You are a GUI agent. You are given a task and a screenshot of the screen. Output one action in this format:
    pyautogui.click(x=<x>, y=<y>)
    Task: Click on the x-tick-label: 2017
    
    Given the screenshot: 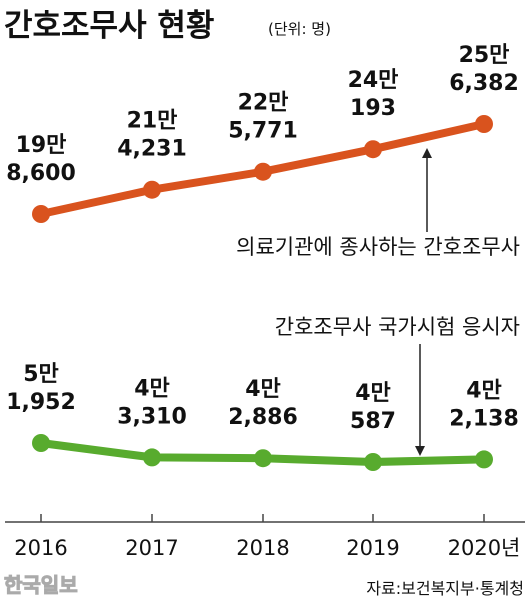 What is the action you would take?
    pyautogui.click(x=151, y=548)
    